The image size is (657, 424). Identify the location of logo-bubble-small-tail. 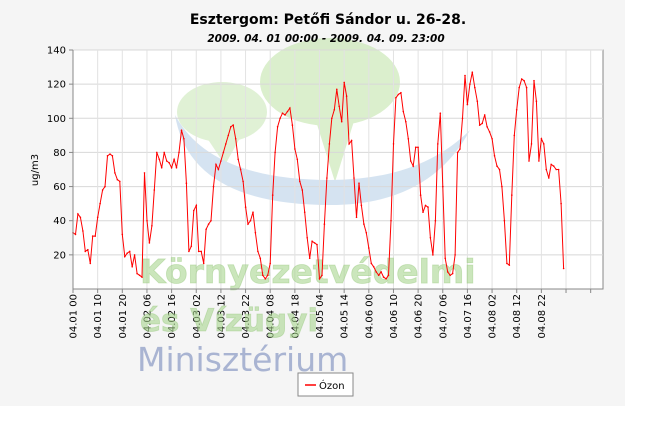
(222, 150).